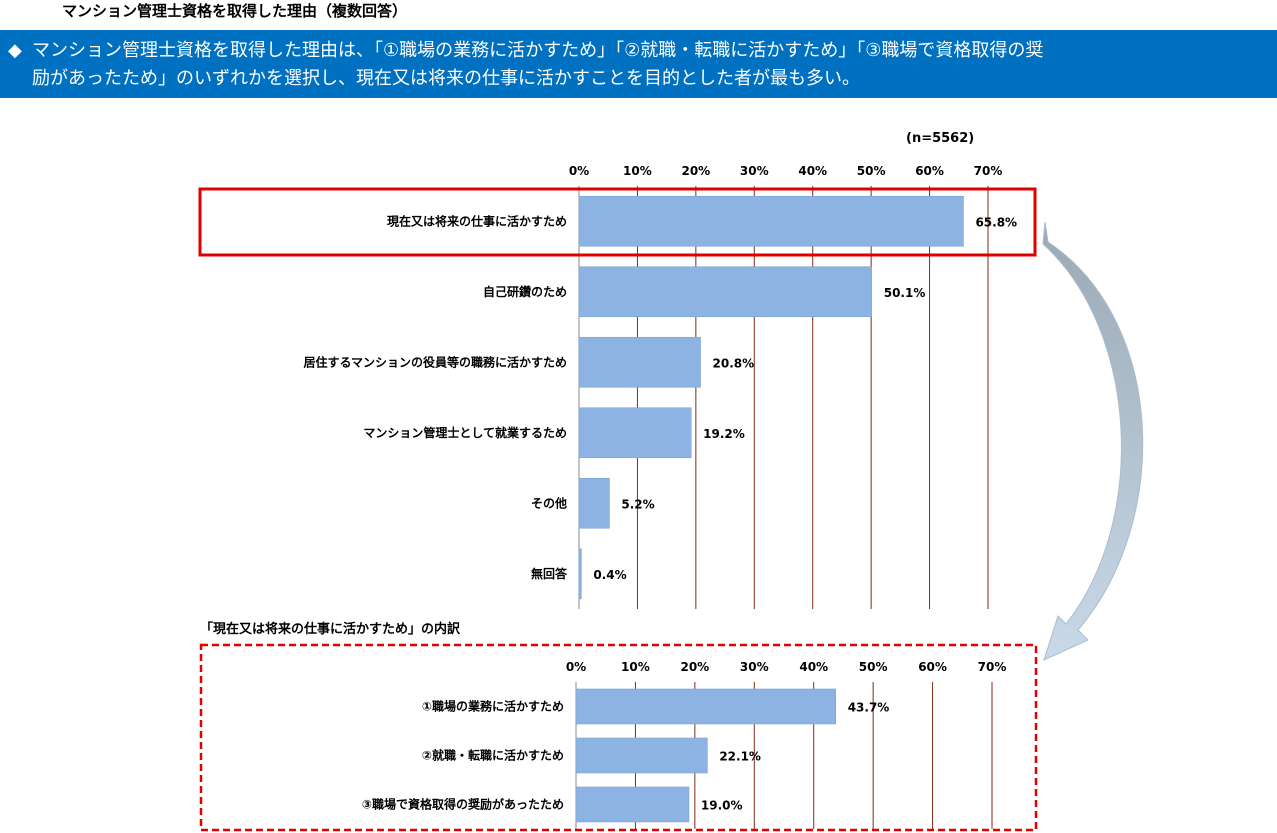  I want to click on category-label: ③職場で資格取得の奨励があったため, so click(463, 804).